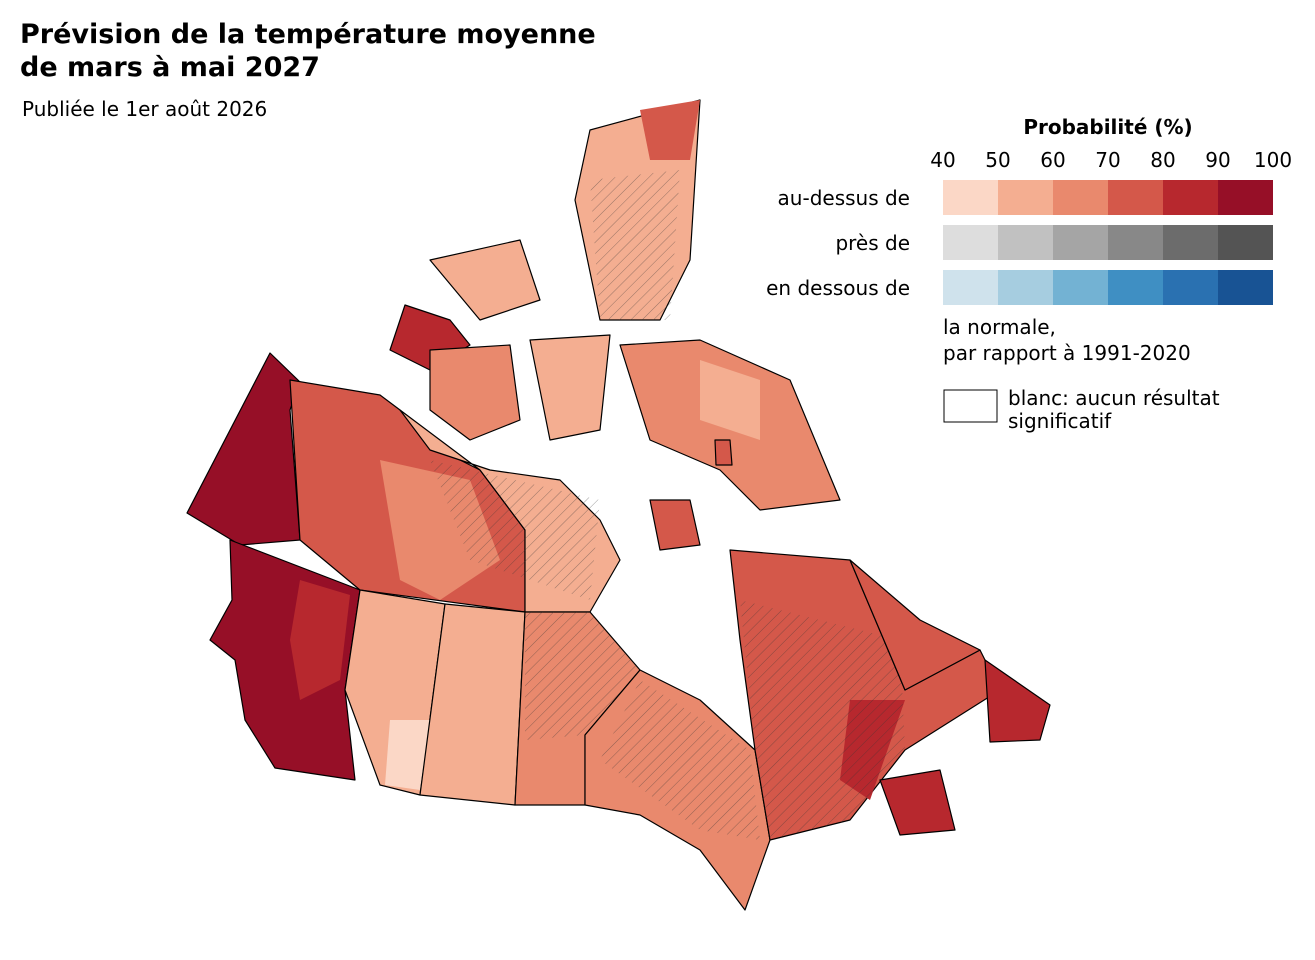 This screenshot has width=1315, height=960. I want to click on newfoundland, so click(1017, 701).